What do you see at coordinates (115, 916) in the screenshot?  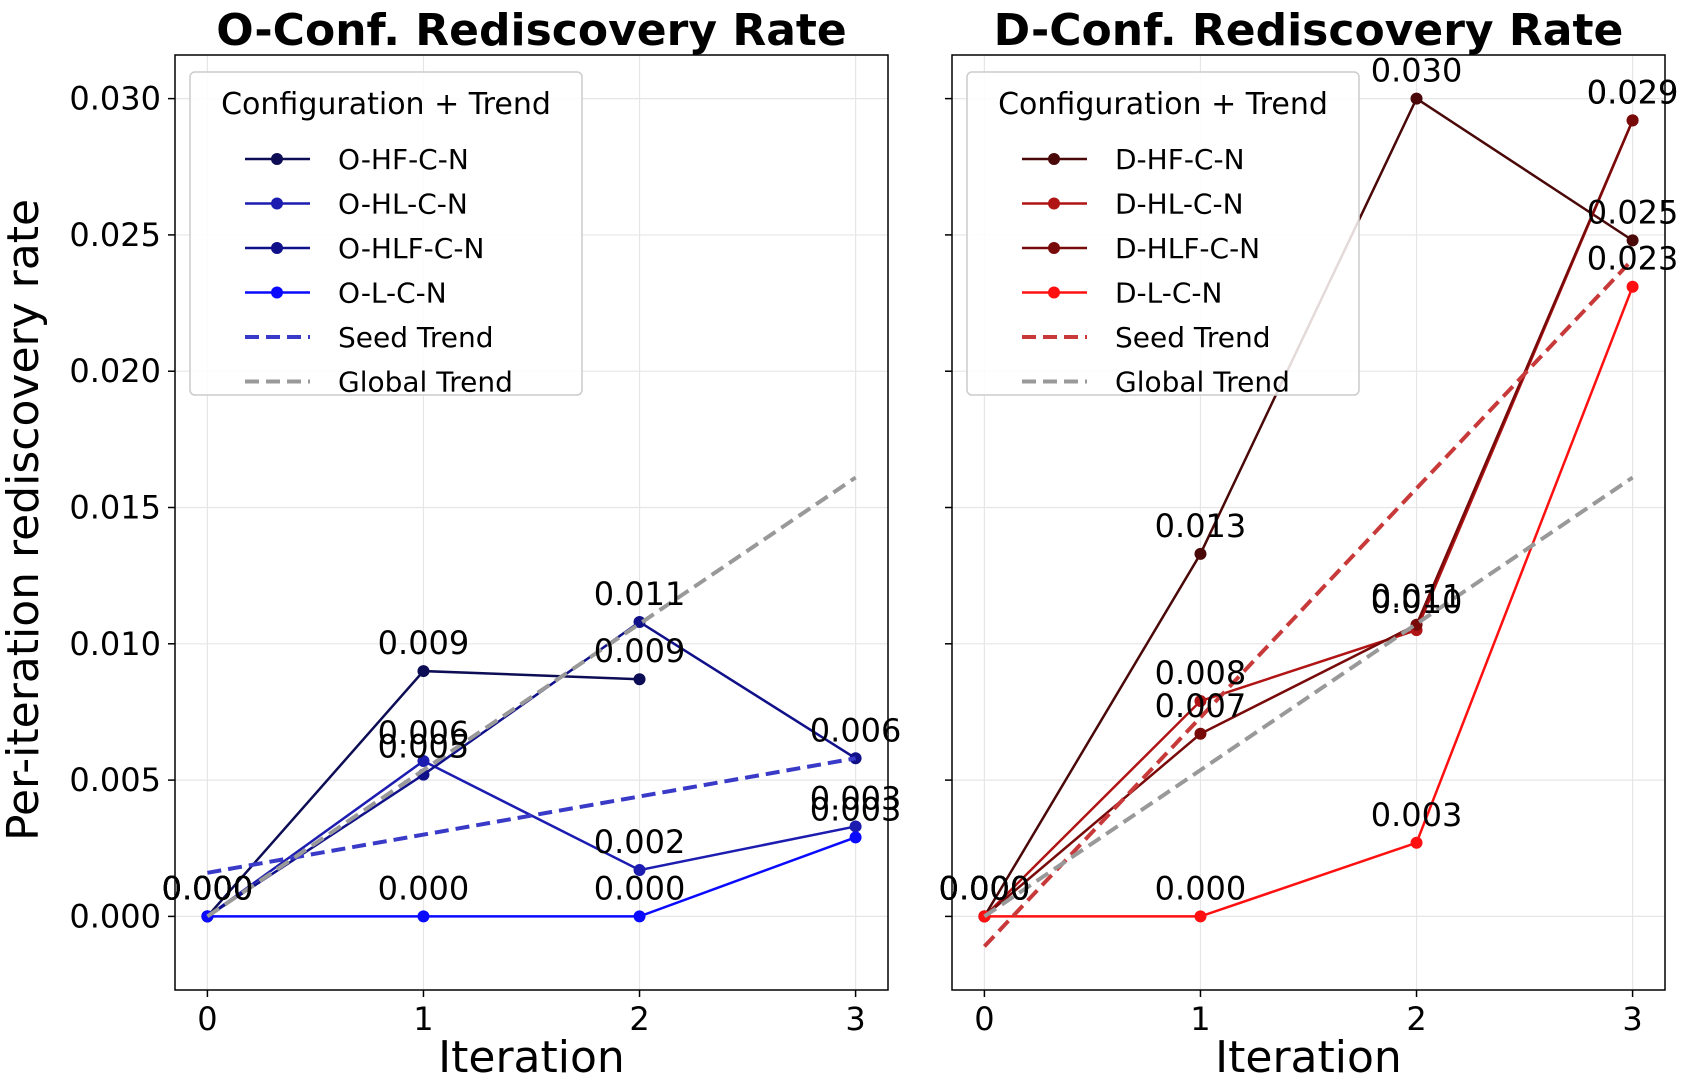 I see `y-tick-label: 0.000` at bounding box center [115, 916].